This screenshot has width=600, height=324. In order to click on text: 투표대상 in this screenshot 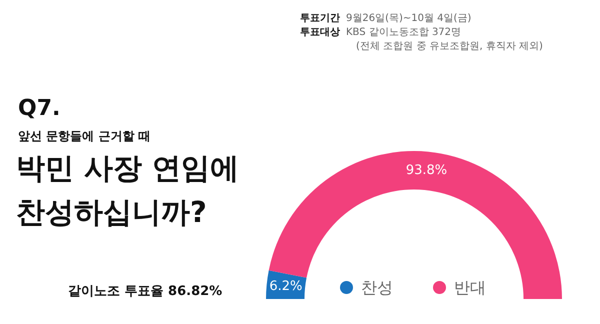, I will do `click(320, 32)`.